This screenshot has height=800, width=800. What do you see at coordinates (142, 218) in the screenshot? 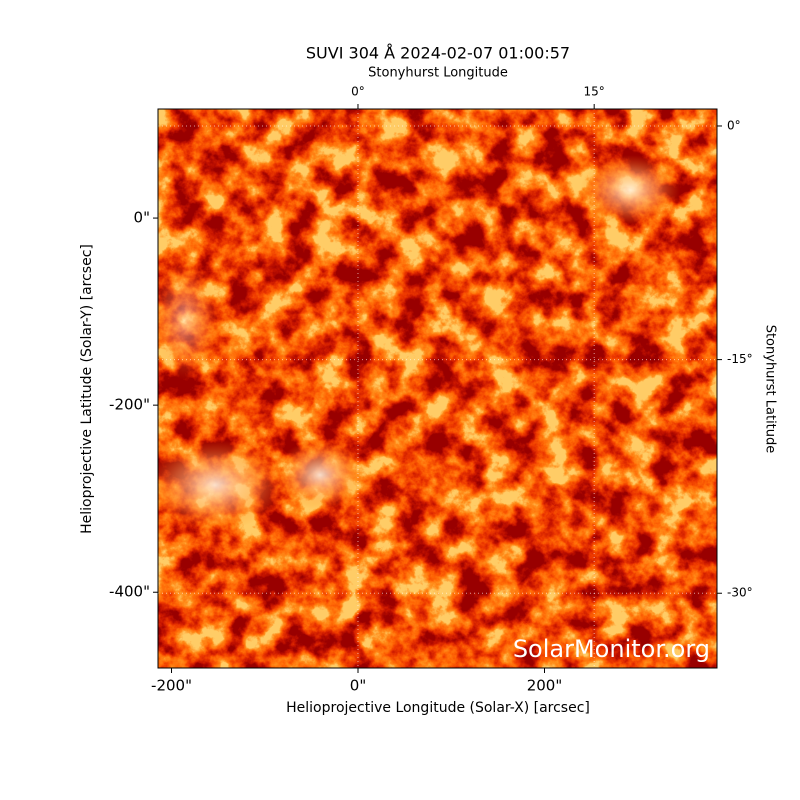
I see `y-tick-label: 0"` at bounding box center [142, 218].